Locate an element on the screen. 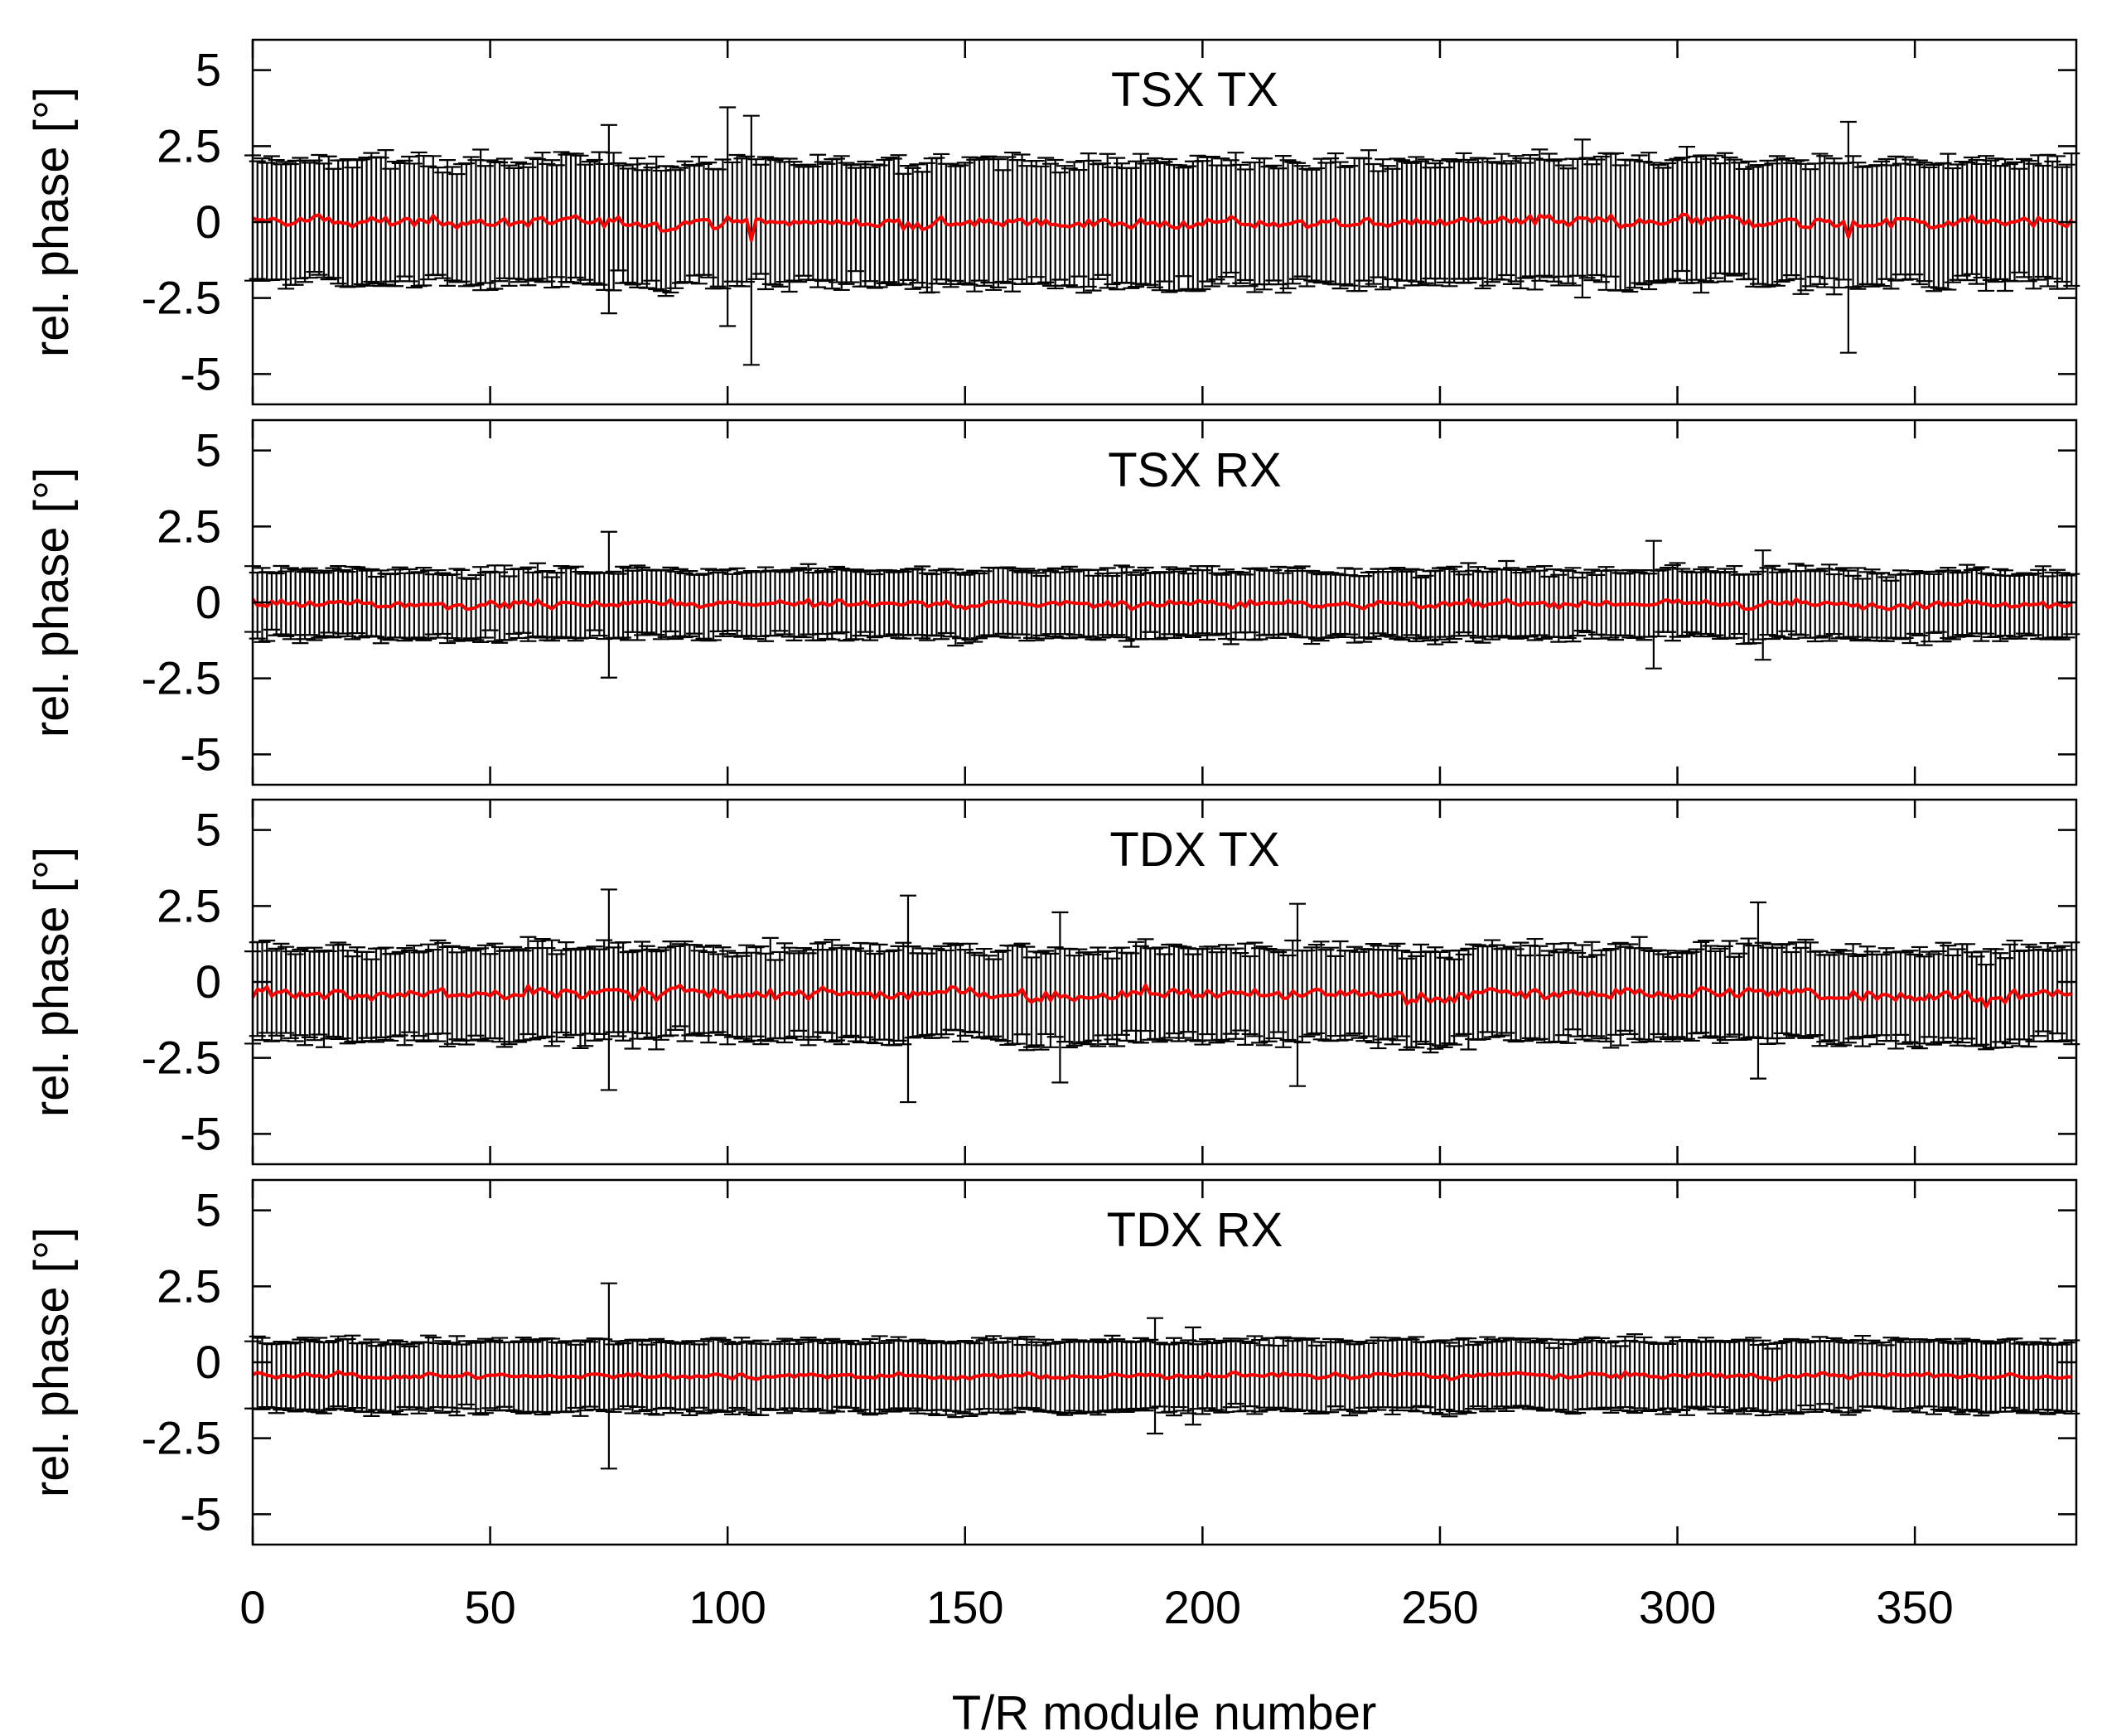  panel-title: TDX RX is located at coordinates (1195, 1230).